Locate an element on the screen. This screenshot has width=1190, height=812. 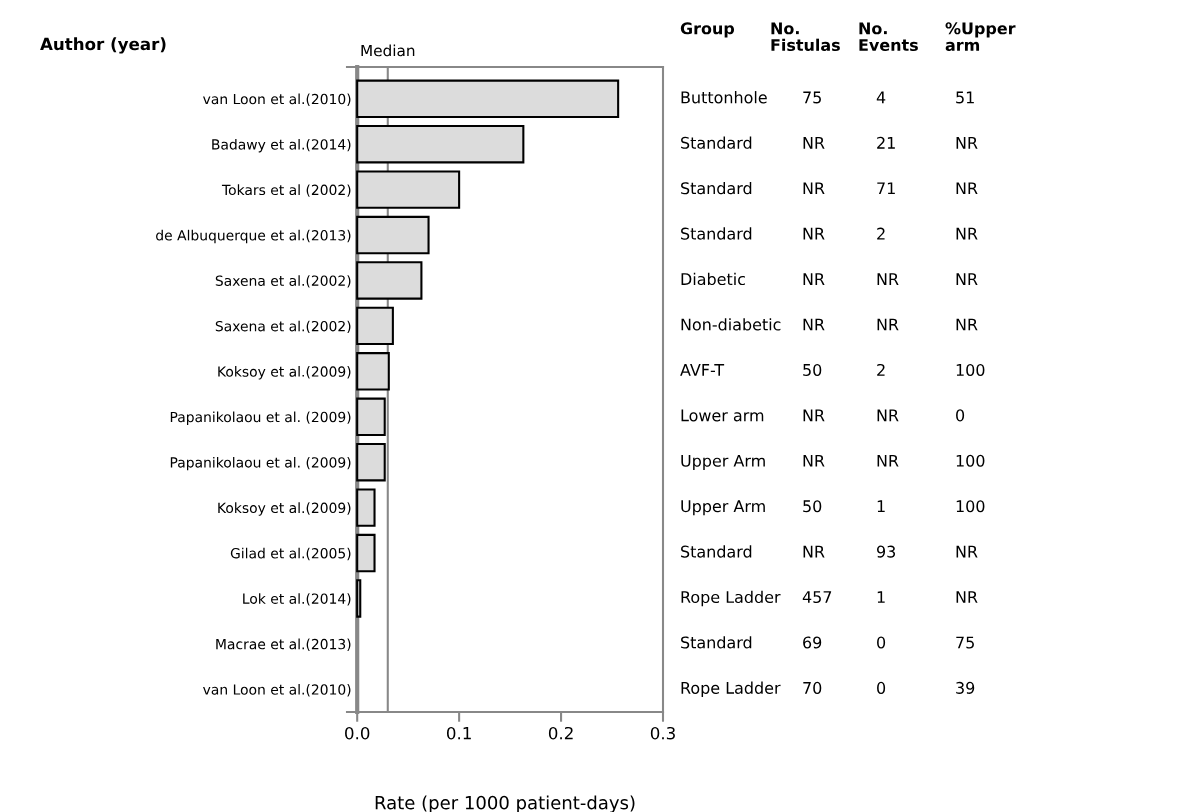
text: No. Fistulas is located at coordinates (805, 37).